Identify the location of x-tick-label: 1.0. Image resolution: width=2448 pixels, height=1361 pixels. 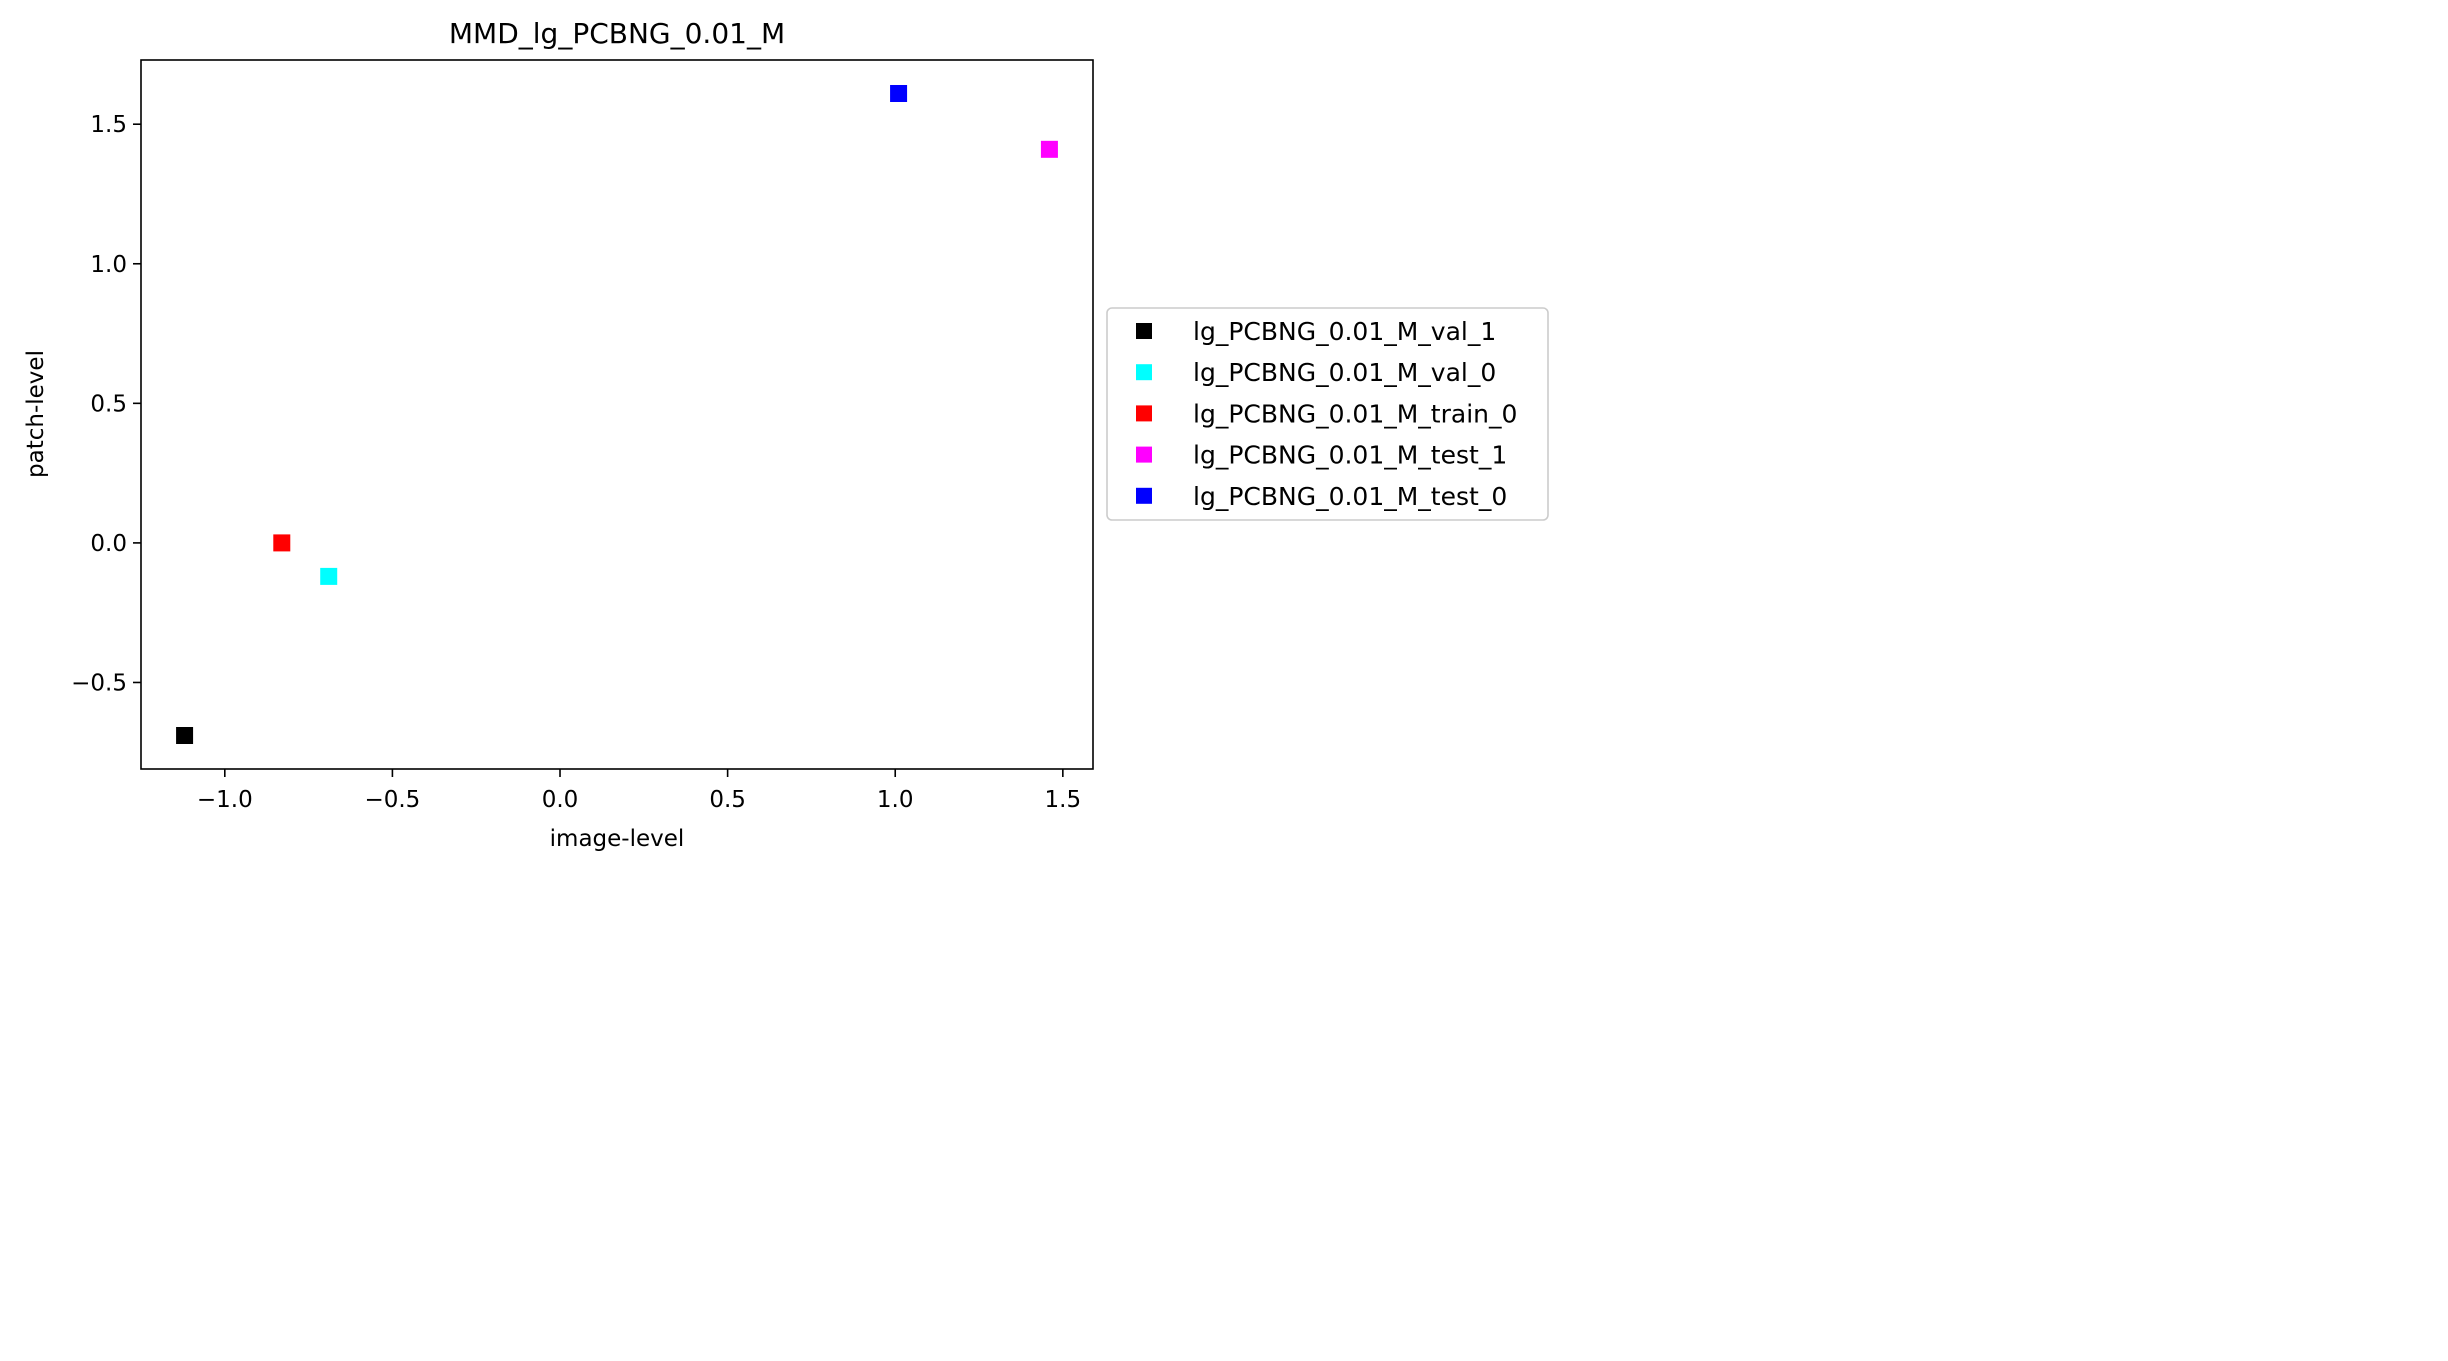
(895, 800).